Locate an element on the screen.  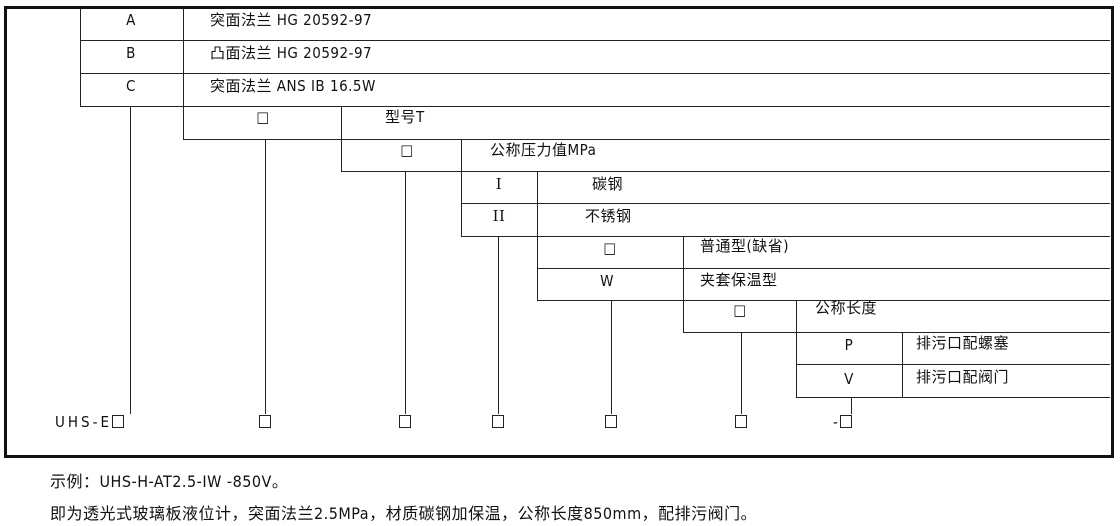
flange-code-c: C is located at coordinates (131, 86).